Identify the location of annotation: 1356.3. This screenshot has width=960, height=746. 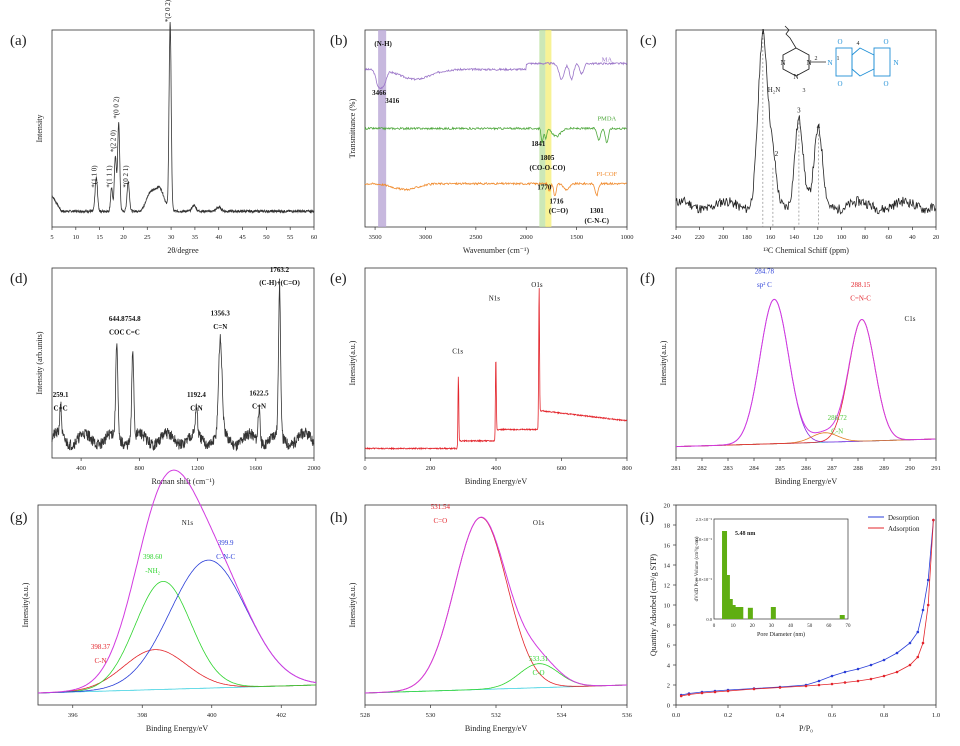
(221, 314).